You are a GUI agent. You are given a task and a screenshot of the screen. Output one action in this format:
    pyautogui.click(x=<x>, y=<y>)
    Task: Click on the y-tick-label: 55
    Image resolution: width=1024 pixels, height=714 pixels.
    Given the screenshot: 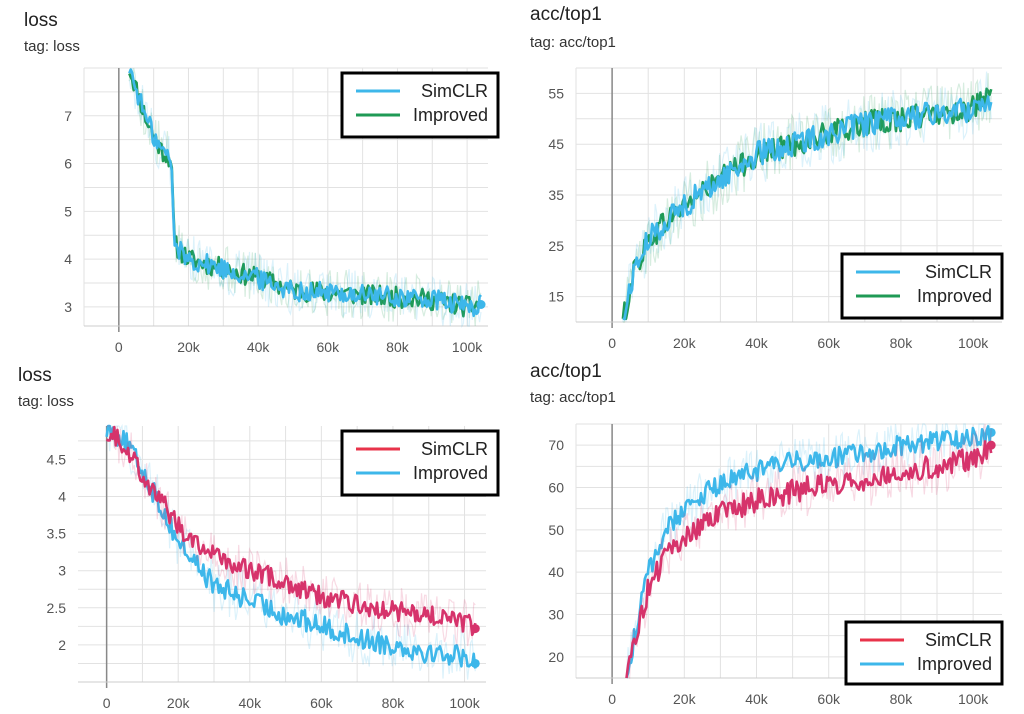 What is the action you would take?
    pyautogui.click(x=556, y=93)
    